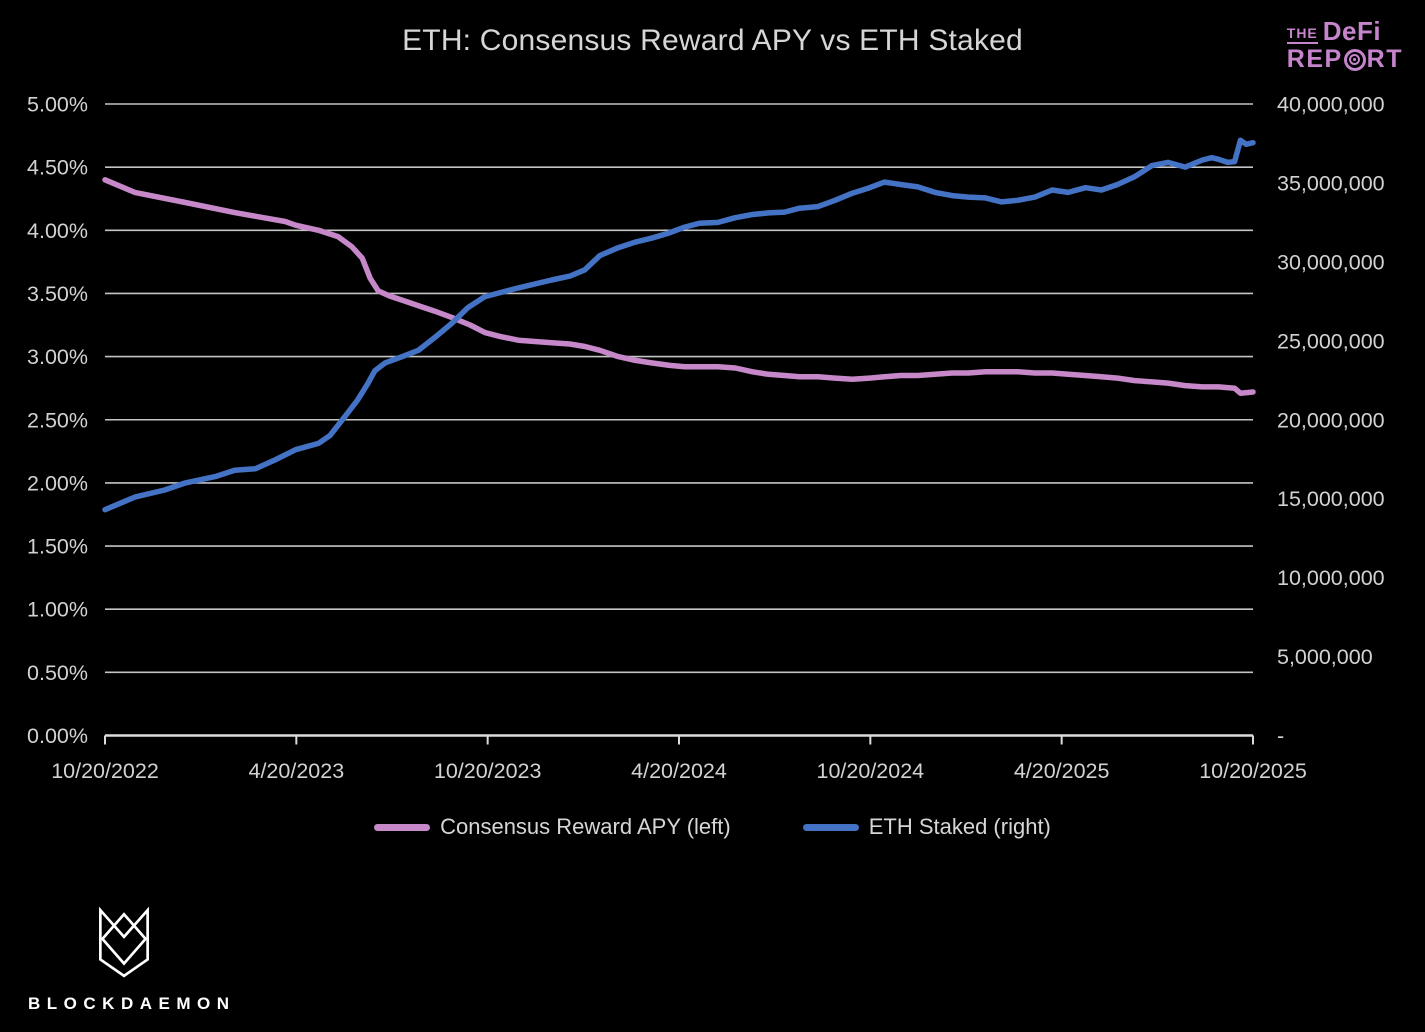  Describe the element at coordinates (297, 771) in the screenshot. I see `x-axis-tick-label: 4/20/2023` at that location.